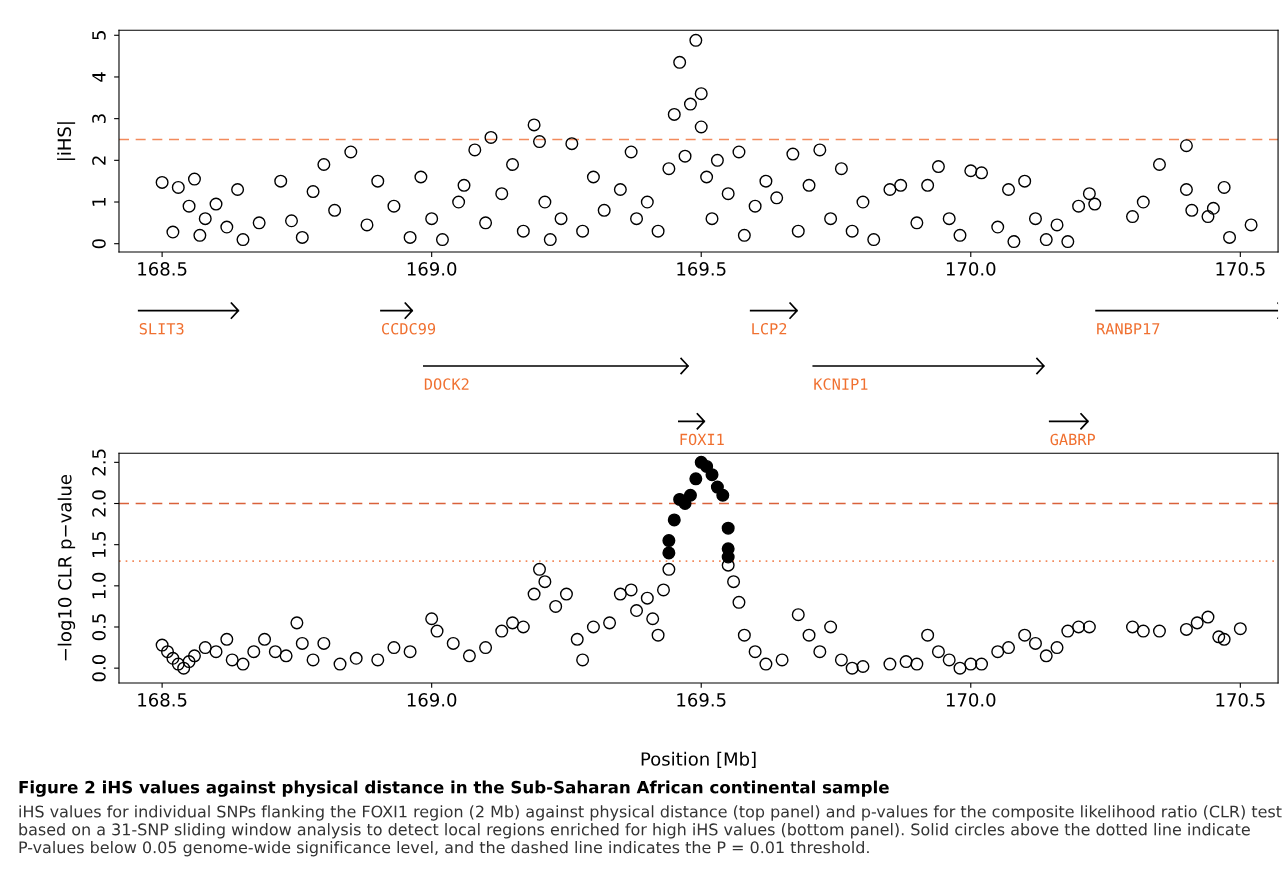 The height and width of the screenshot is (880, 1285). What do you see at coordinates (99, 119) in the screenshot?
I see `y-tick-label: 3` at bounding box center [99, 119].